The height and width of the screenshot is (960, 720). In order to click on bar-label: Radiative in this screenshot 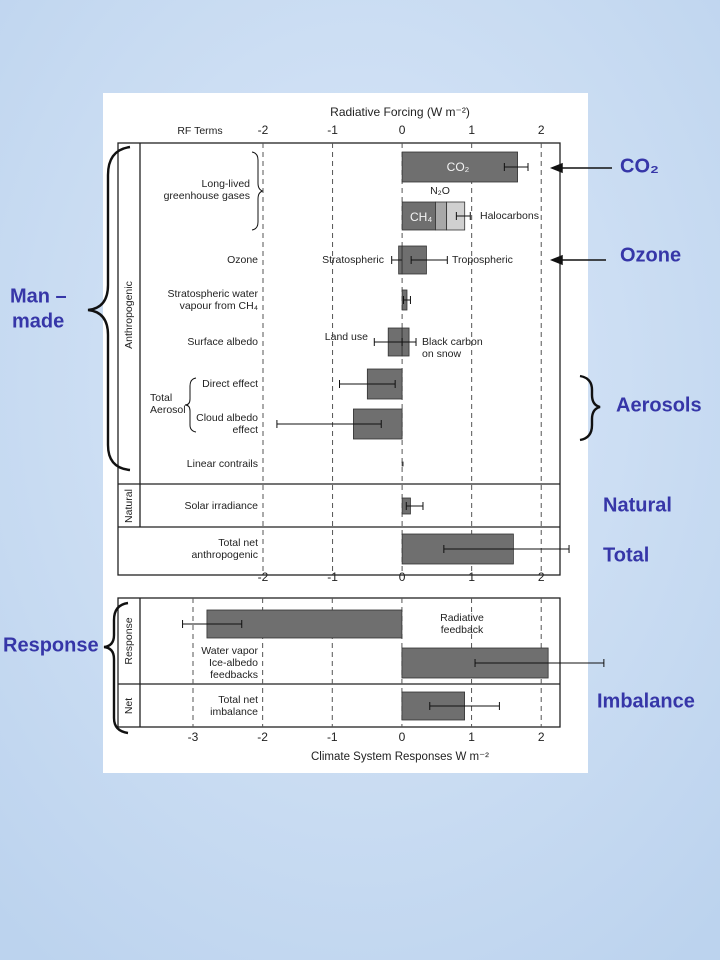, I will do `click(462, 618)`.